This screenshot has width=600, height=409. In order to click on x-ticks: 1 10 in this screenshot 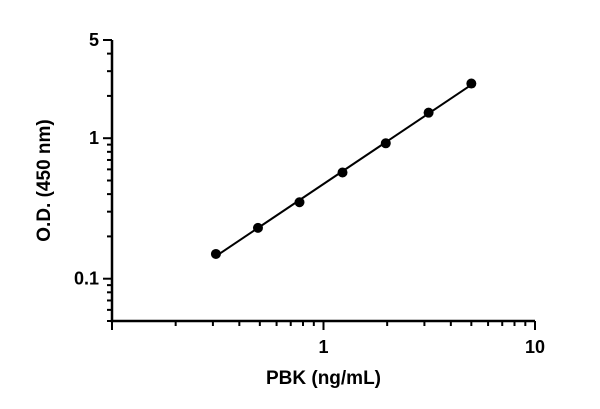, I will do `click(328, 339)`.